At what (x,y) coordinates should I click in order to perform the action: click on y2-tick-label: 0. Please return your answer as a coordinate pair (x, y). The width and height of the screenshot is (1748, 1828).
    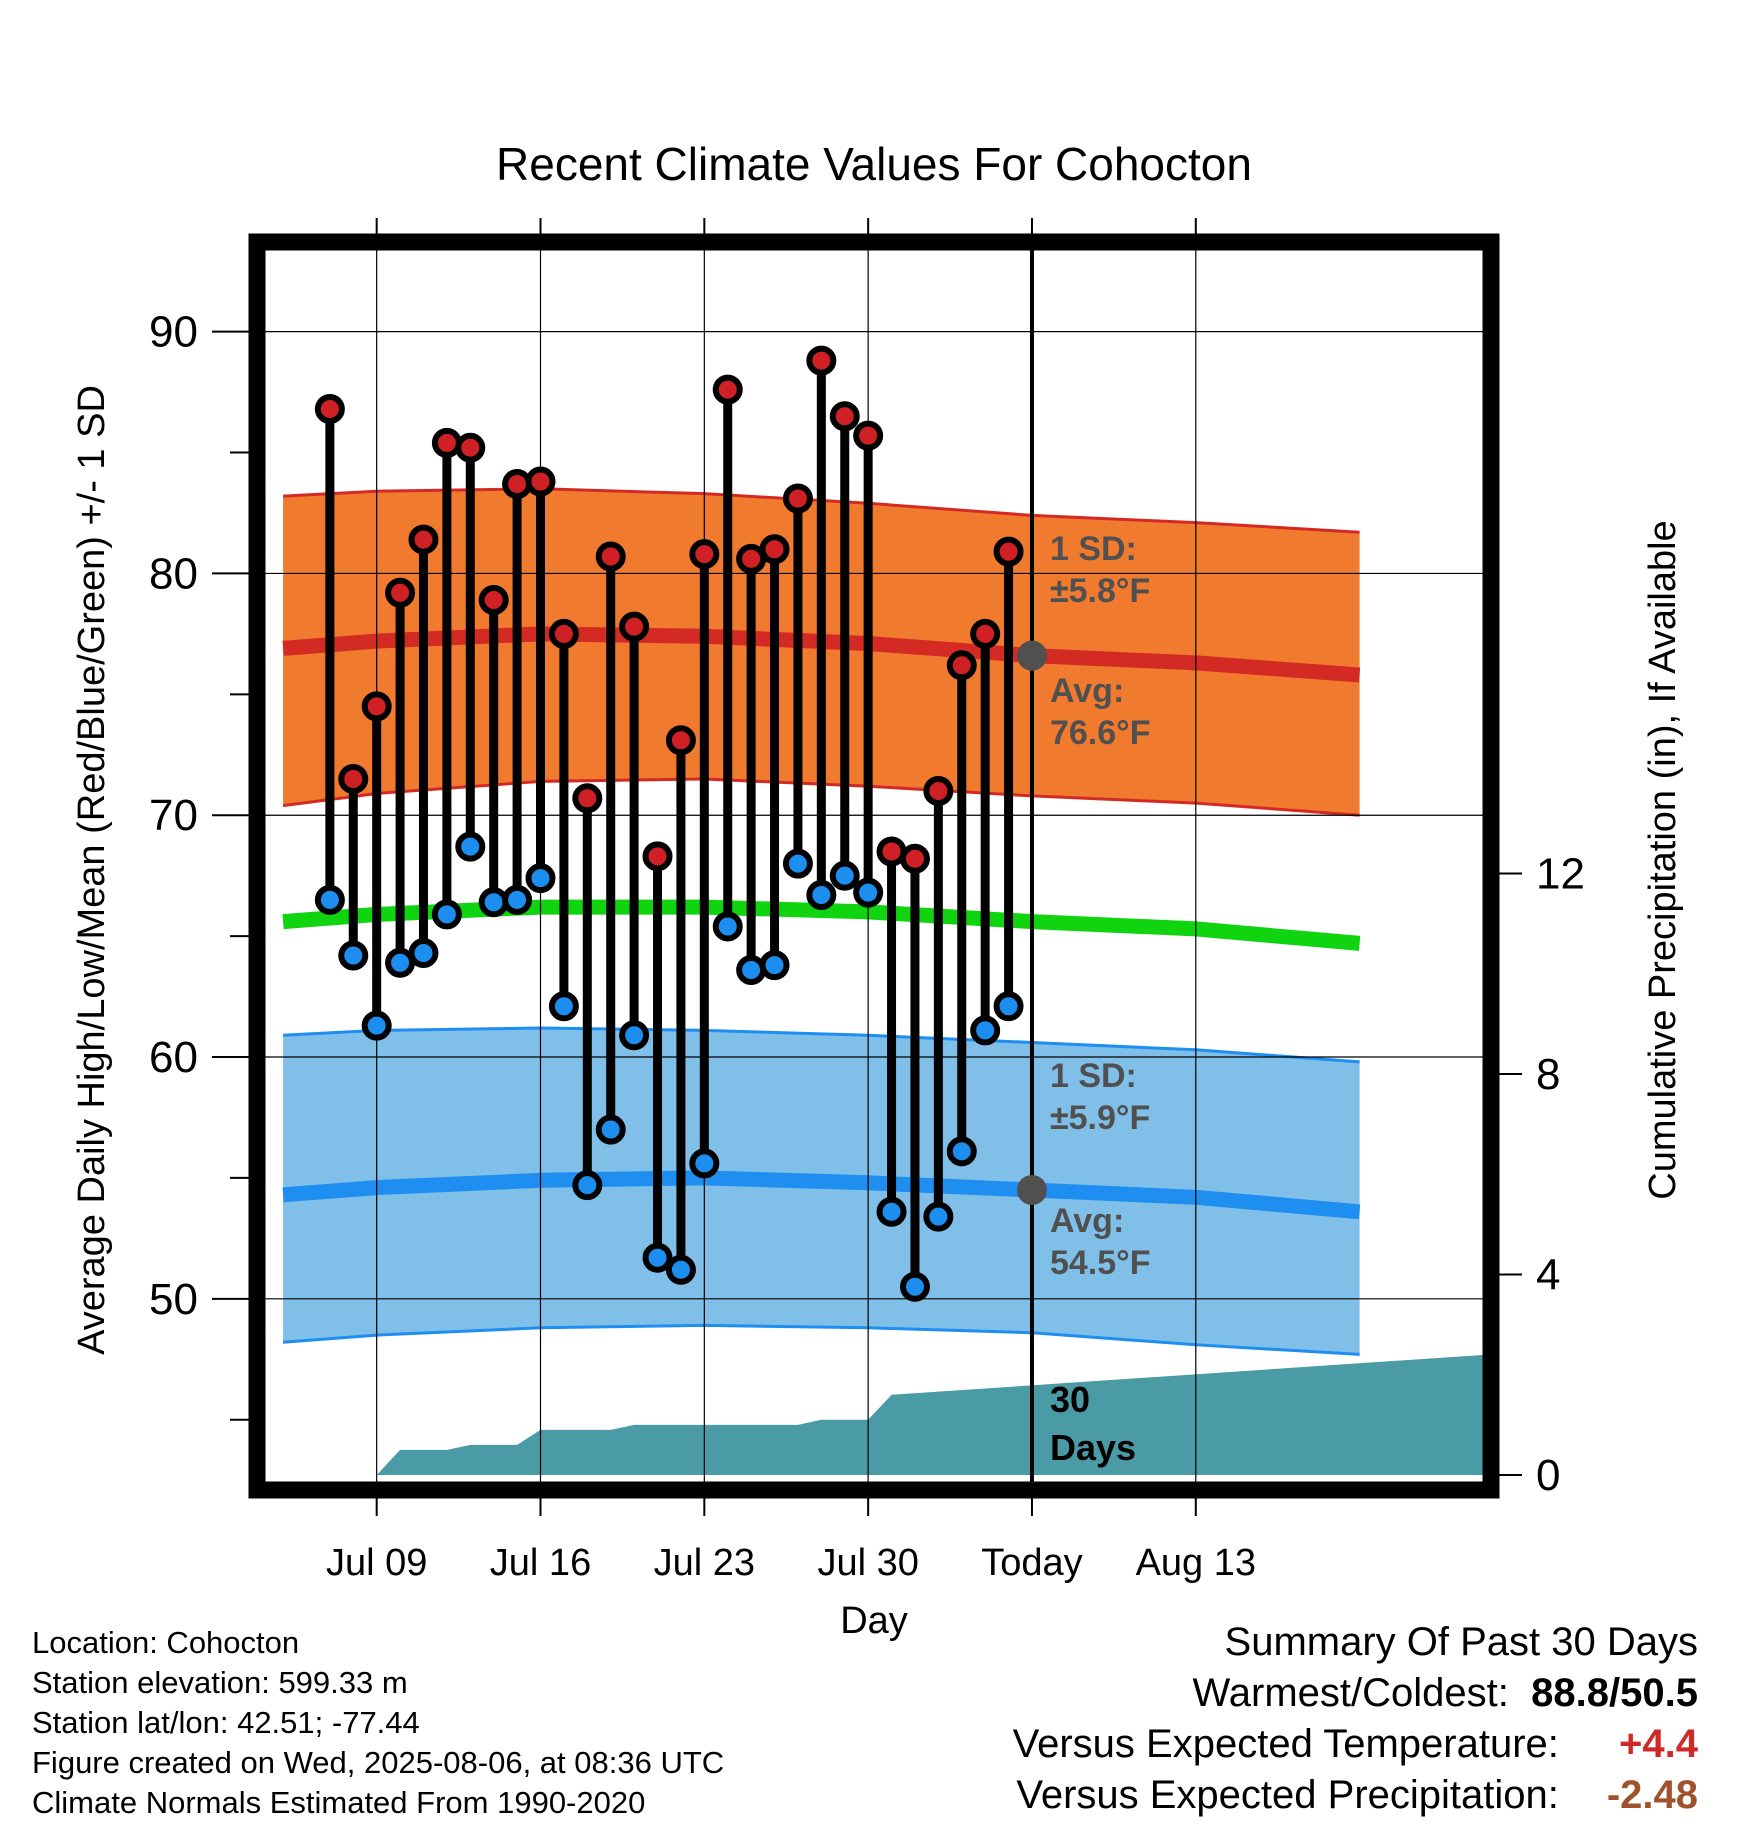
    Looking at the image, I should click on (1548, 1475).